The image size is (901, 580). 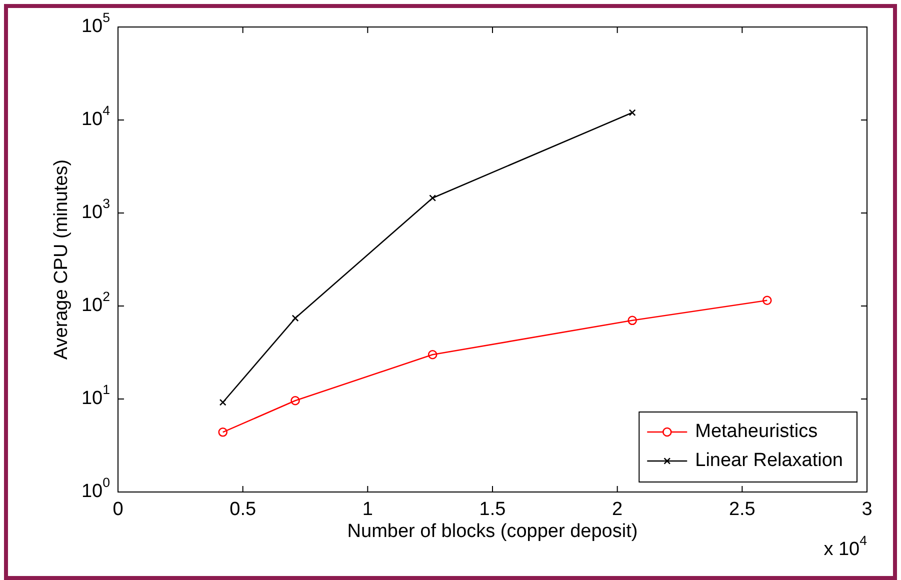 What do you see at coordinates (617, 509) in the screenshot?
I see `x-tick-label: 2` at bounding box center [617, 509].